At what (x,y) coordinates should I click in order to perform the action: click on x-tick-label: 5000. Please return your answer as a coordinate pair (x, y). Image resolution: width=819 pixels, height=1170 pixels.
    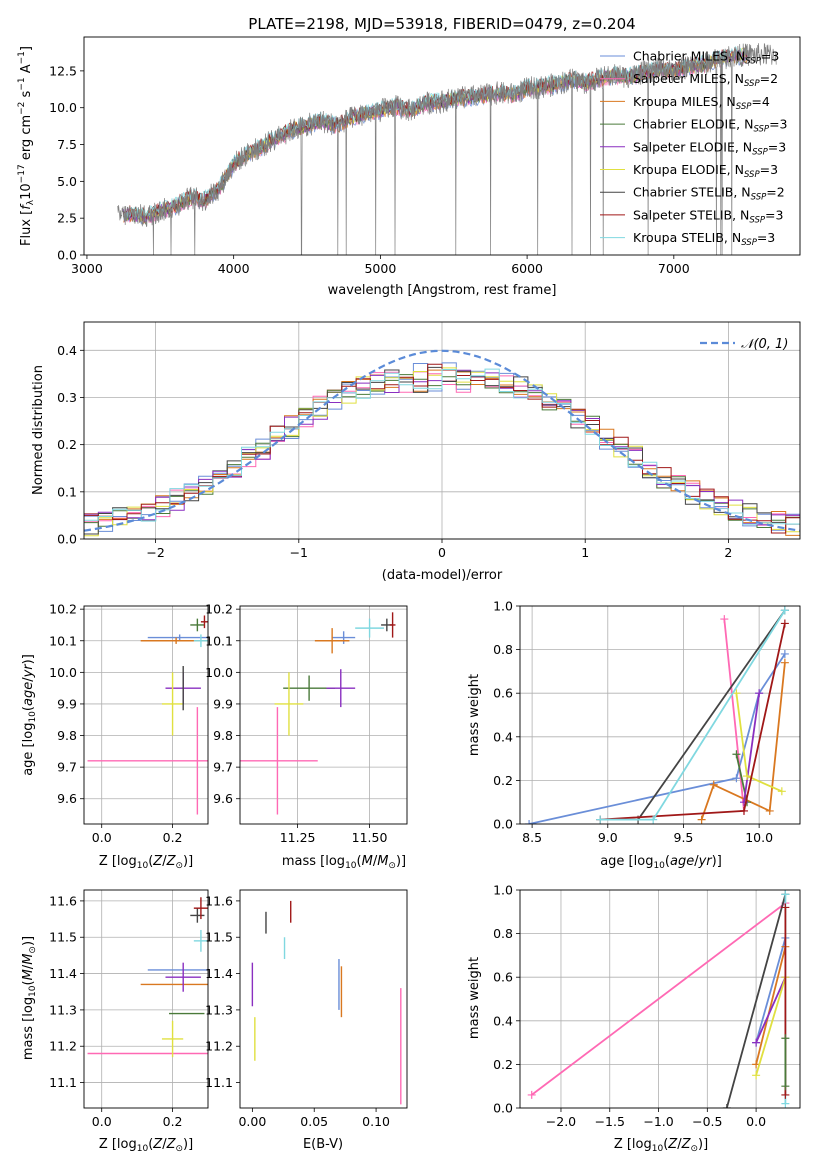
    Looking at the image, I should click on (380, 268).